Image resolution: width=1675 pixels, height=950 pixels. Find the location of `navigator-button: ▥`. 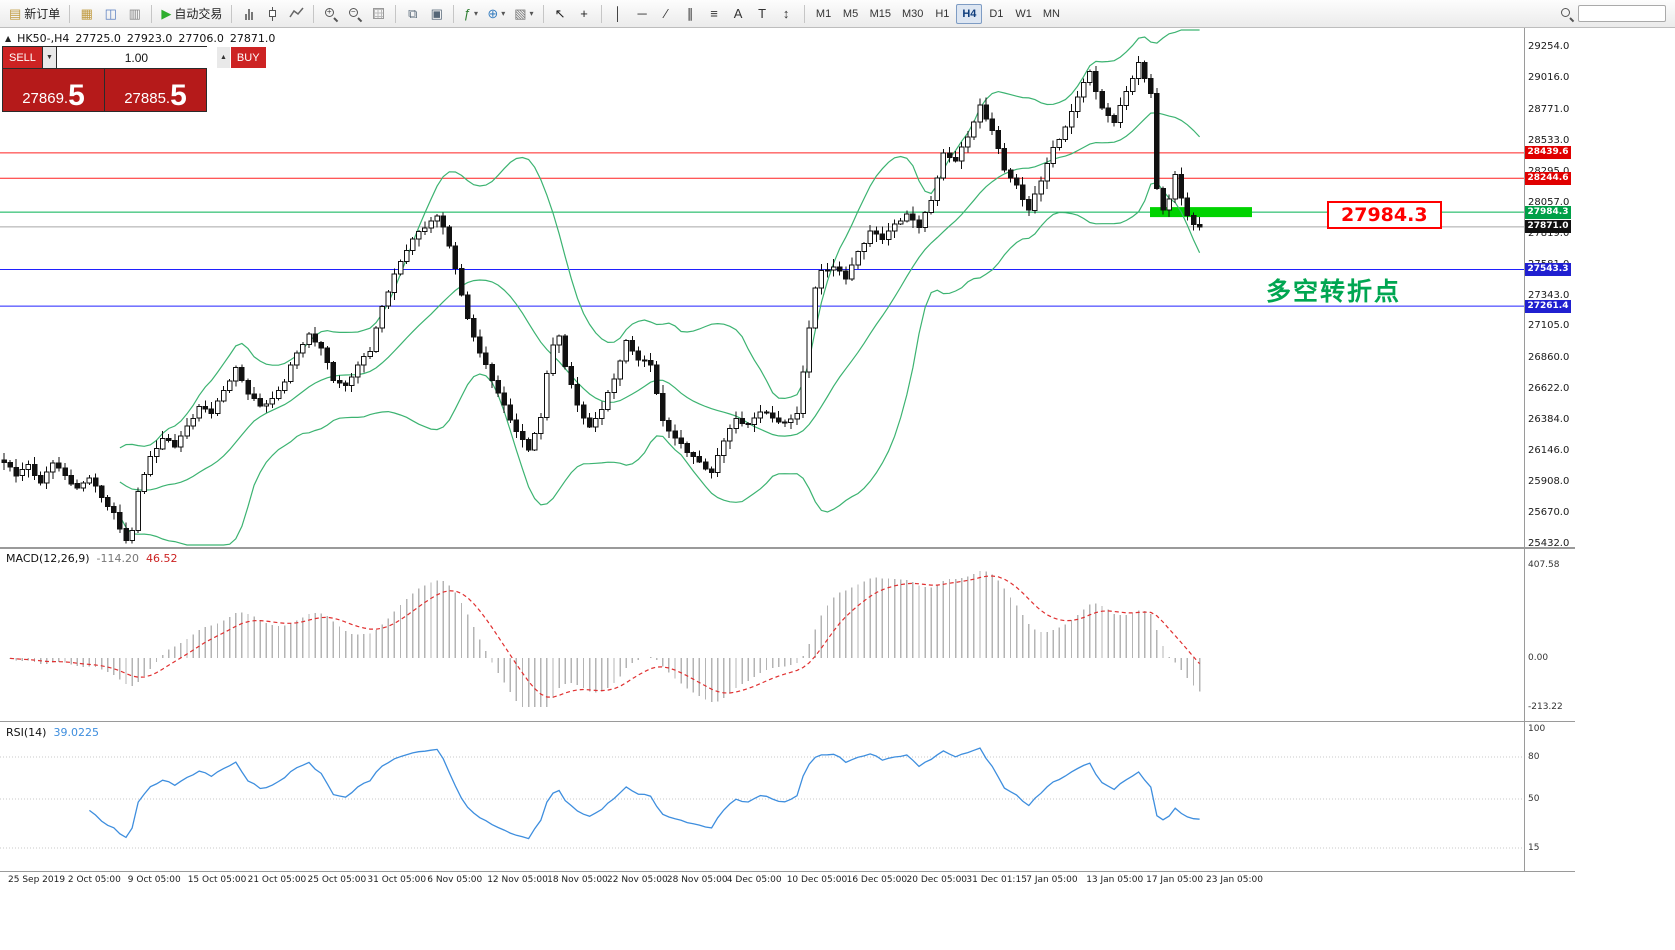

navigator-button: ▥ is located at coordinates (134, 14).